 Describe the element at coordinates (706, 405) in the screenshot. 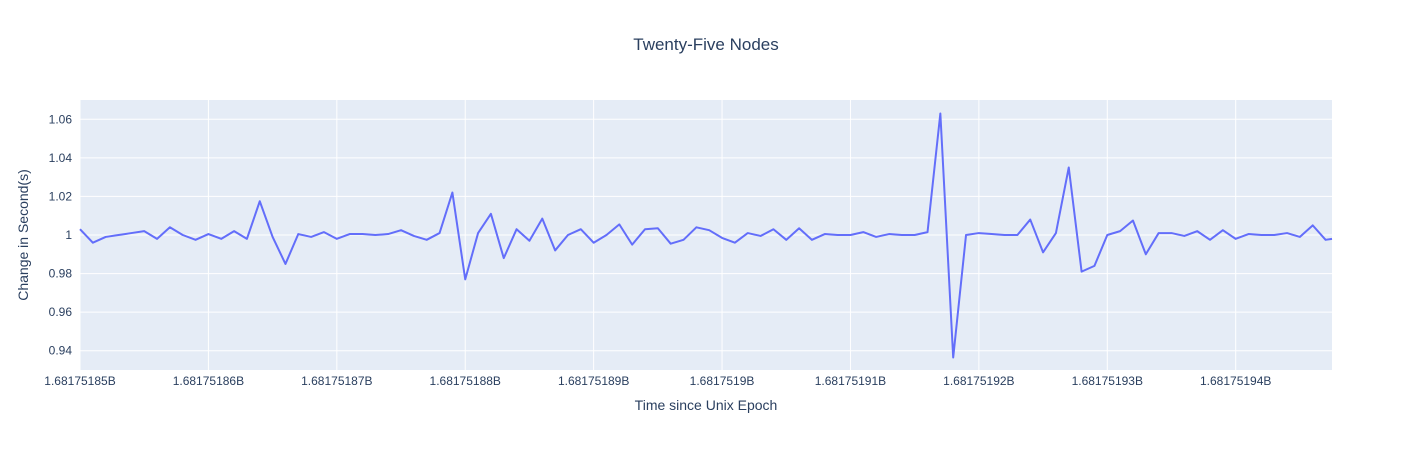

I see `x-axis-title: Time since Unix Epoch` at that location.